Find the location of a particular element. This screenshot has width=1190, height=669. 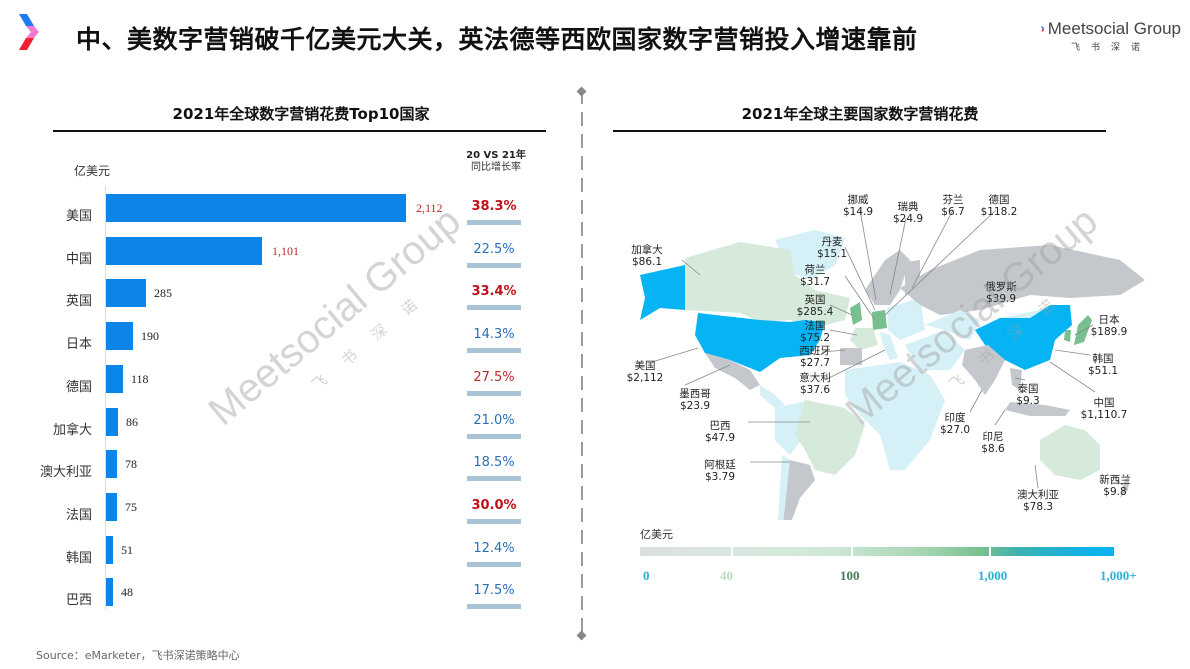

map-country-value: $6.7 is located at coordinates (953, 212).